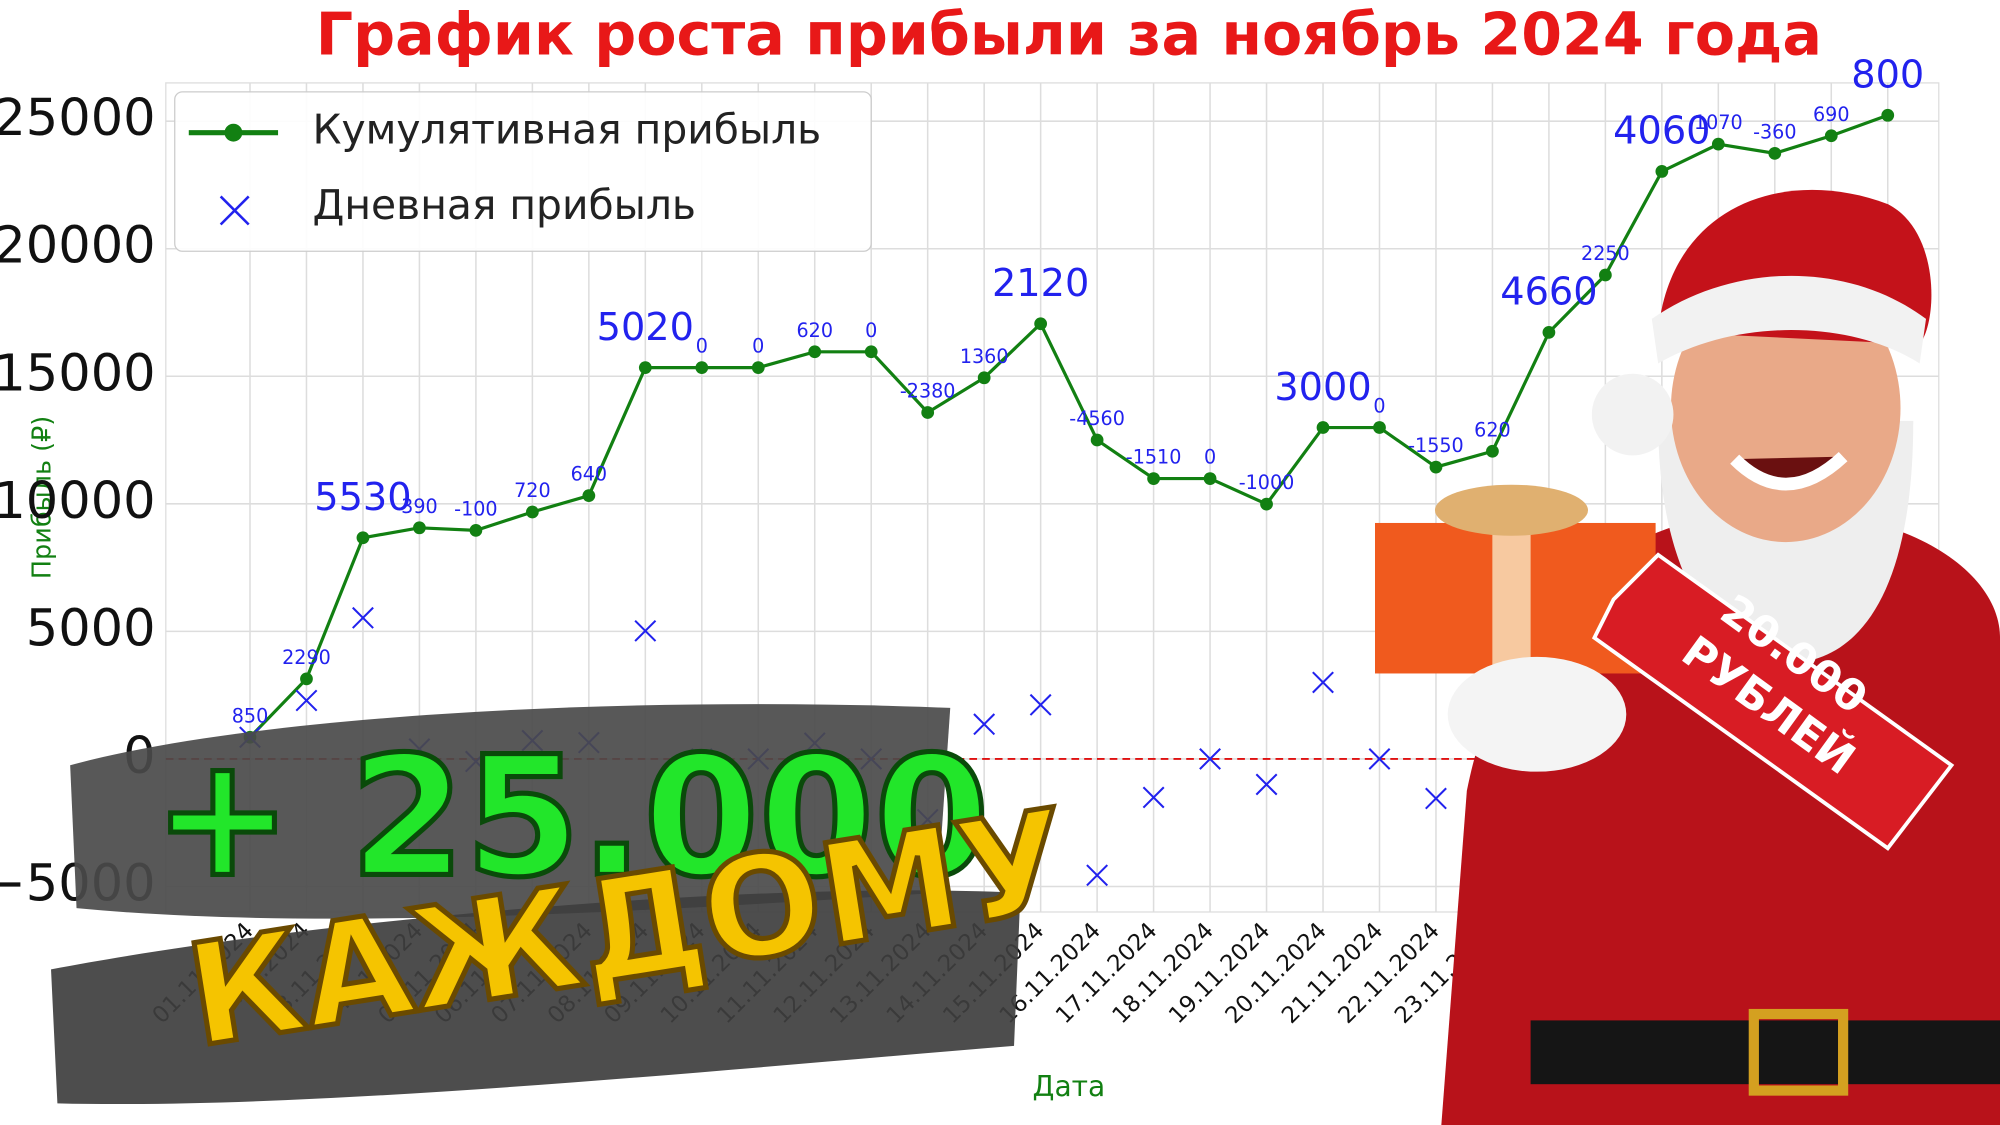 The width and height of the screenshot is (2000, 1125). What do you see at coordinates (1605, 253) in the screenshot?
I see `data-label: 2250` at bounding box center [1605, 253].